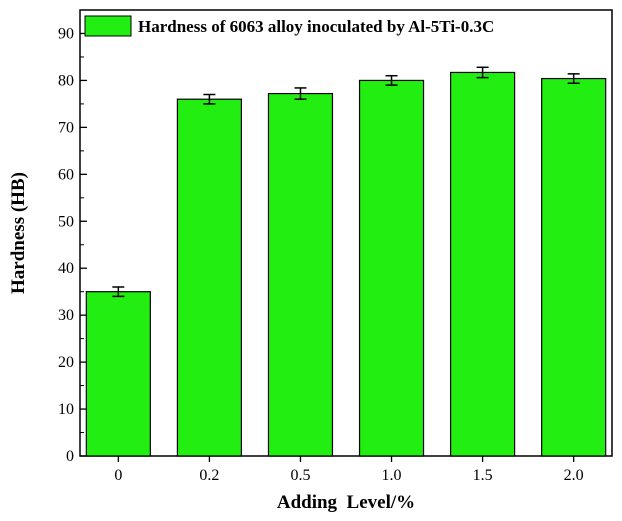 Image resolution: width=622 pixels, height=521 pixels. What do you see at coordinates (209, 475) in the screenshot?
I see `x-tick-label: 0.2` at bounding box center [209, 475].